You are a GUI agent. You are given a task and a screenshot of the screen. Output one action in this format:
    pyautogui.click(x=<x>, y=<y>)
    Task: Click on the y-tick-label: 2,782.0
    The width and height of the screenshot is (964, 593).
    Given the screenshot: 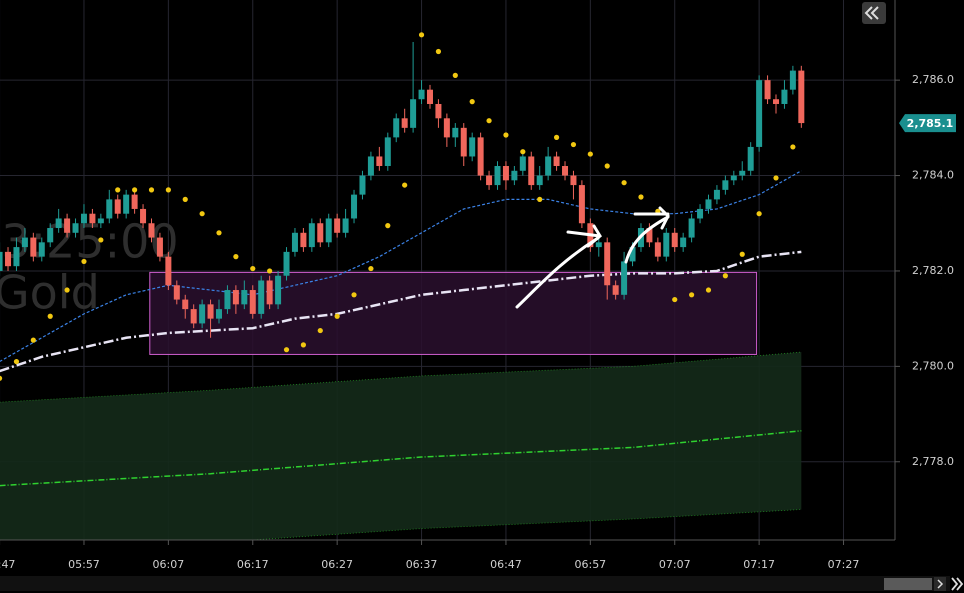 What is the action you would take?
    pyautogui.click(x=933, y=270)
    